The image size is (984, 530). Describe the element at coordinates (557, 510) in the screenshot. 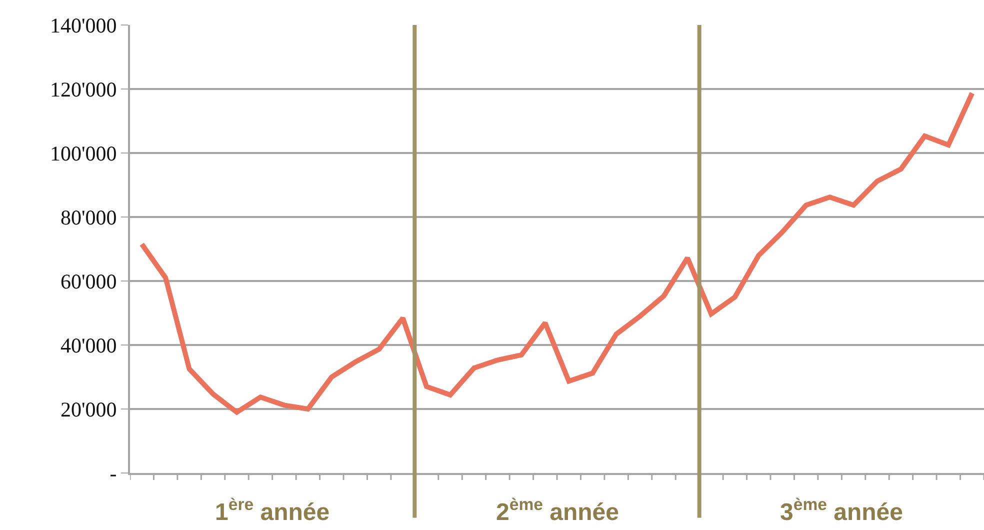

I see `text: 2$^{ème}$ année` at that location.